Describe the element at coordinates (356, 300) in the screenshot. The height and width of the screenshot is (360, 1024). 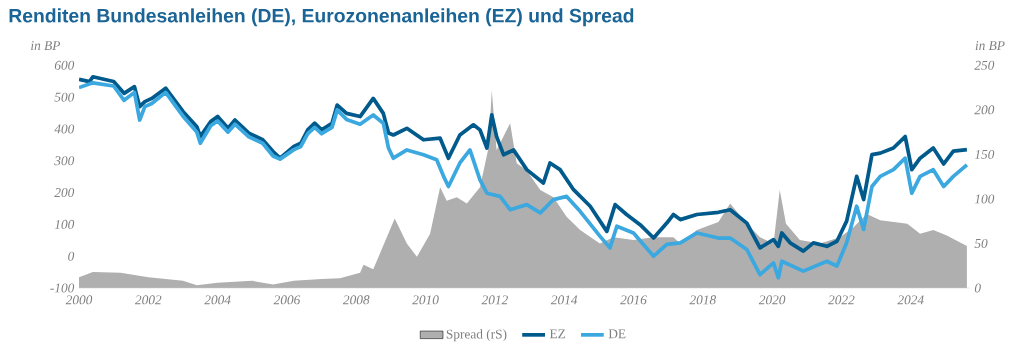
I see `x-tick-label: 2008` at that location.